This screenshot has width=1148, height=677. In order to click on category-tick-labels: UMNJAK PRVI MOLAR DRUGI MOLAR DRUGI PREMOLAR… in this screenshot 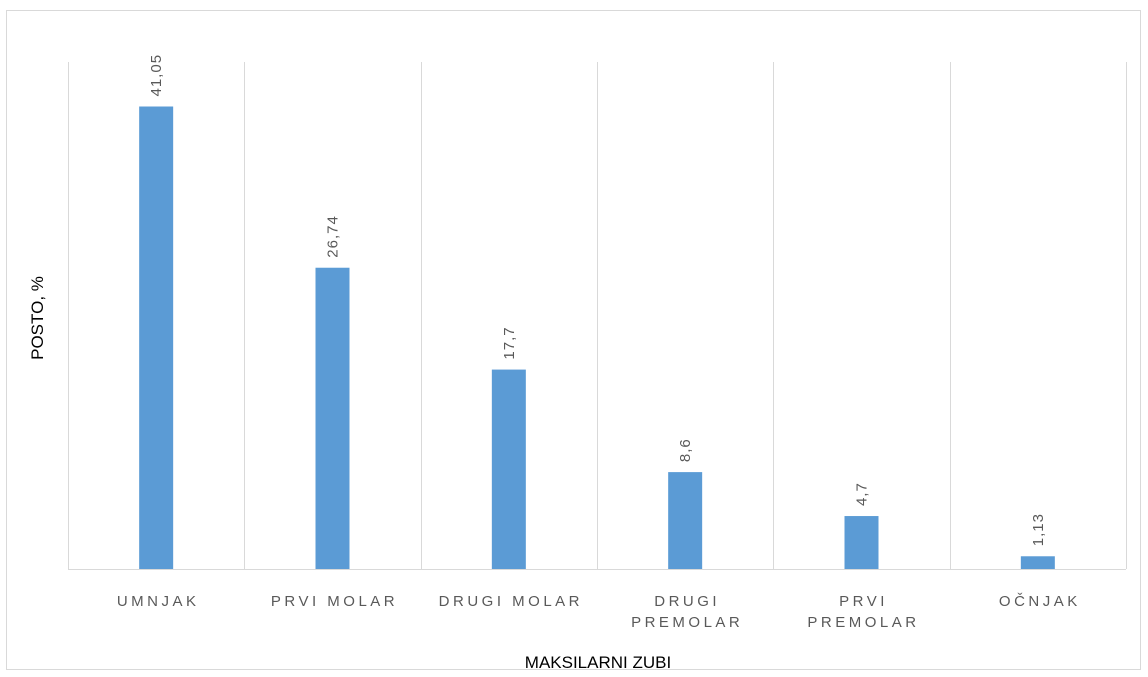, I will do `click(599, 612)`.